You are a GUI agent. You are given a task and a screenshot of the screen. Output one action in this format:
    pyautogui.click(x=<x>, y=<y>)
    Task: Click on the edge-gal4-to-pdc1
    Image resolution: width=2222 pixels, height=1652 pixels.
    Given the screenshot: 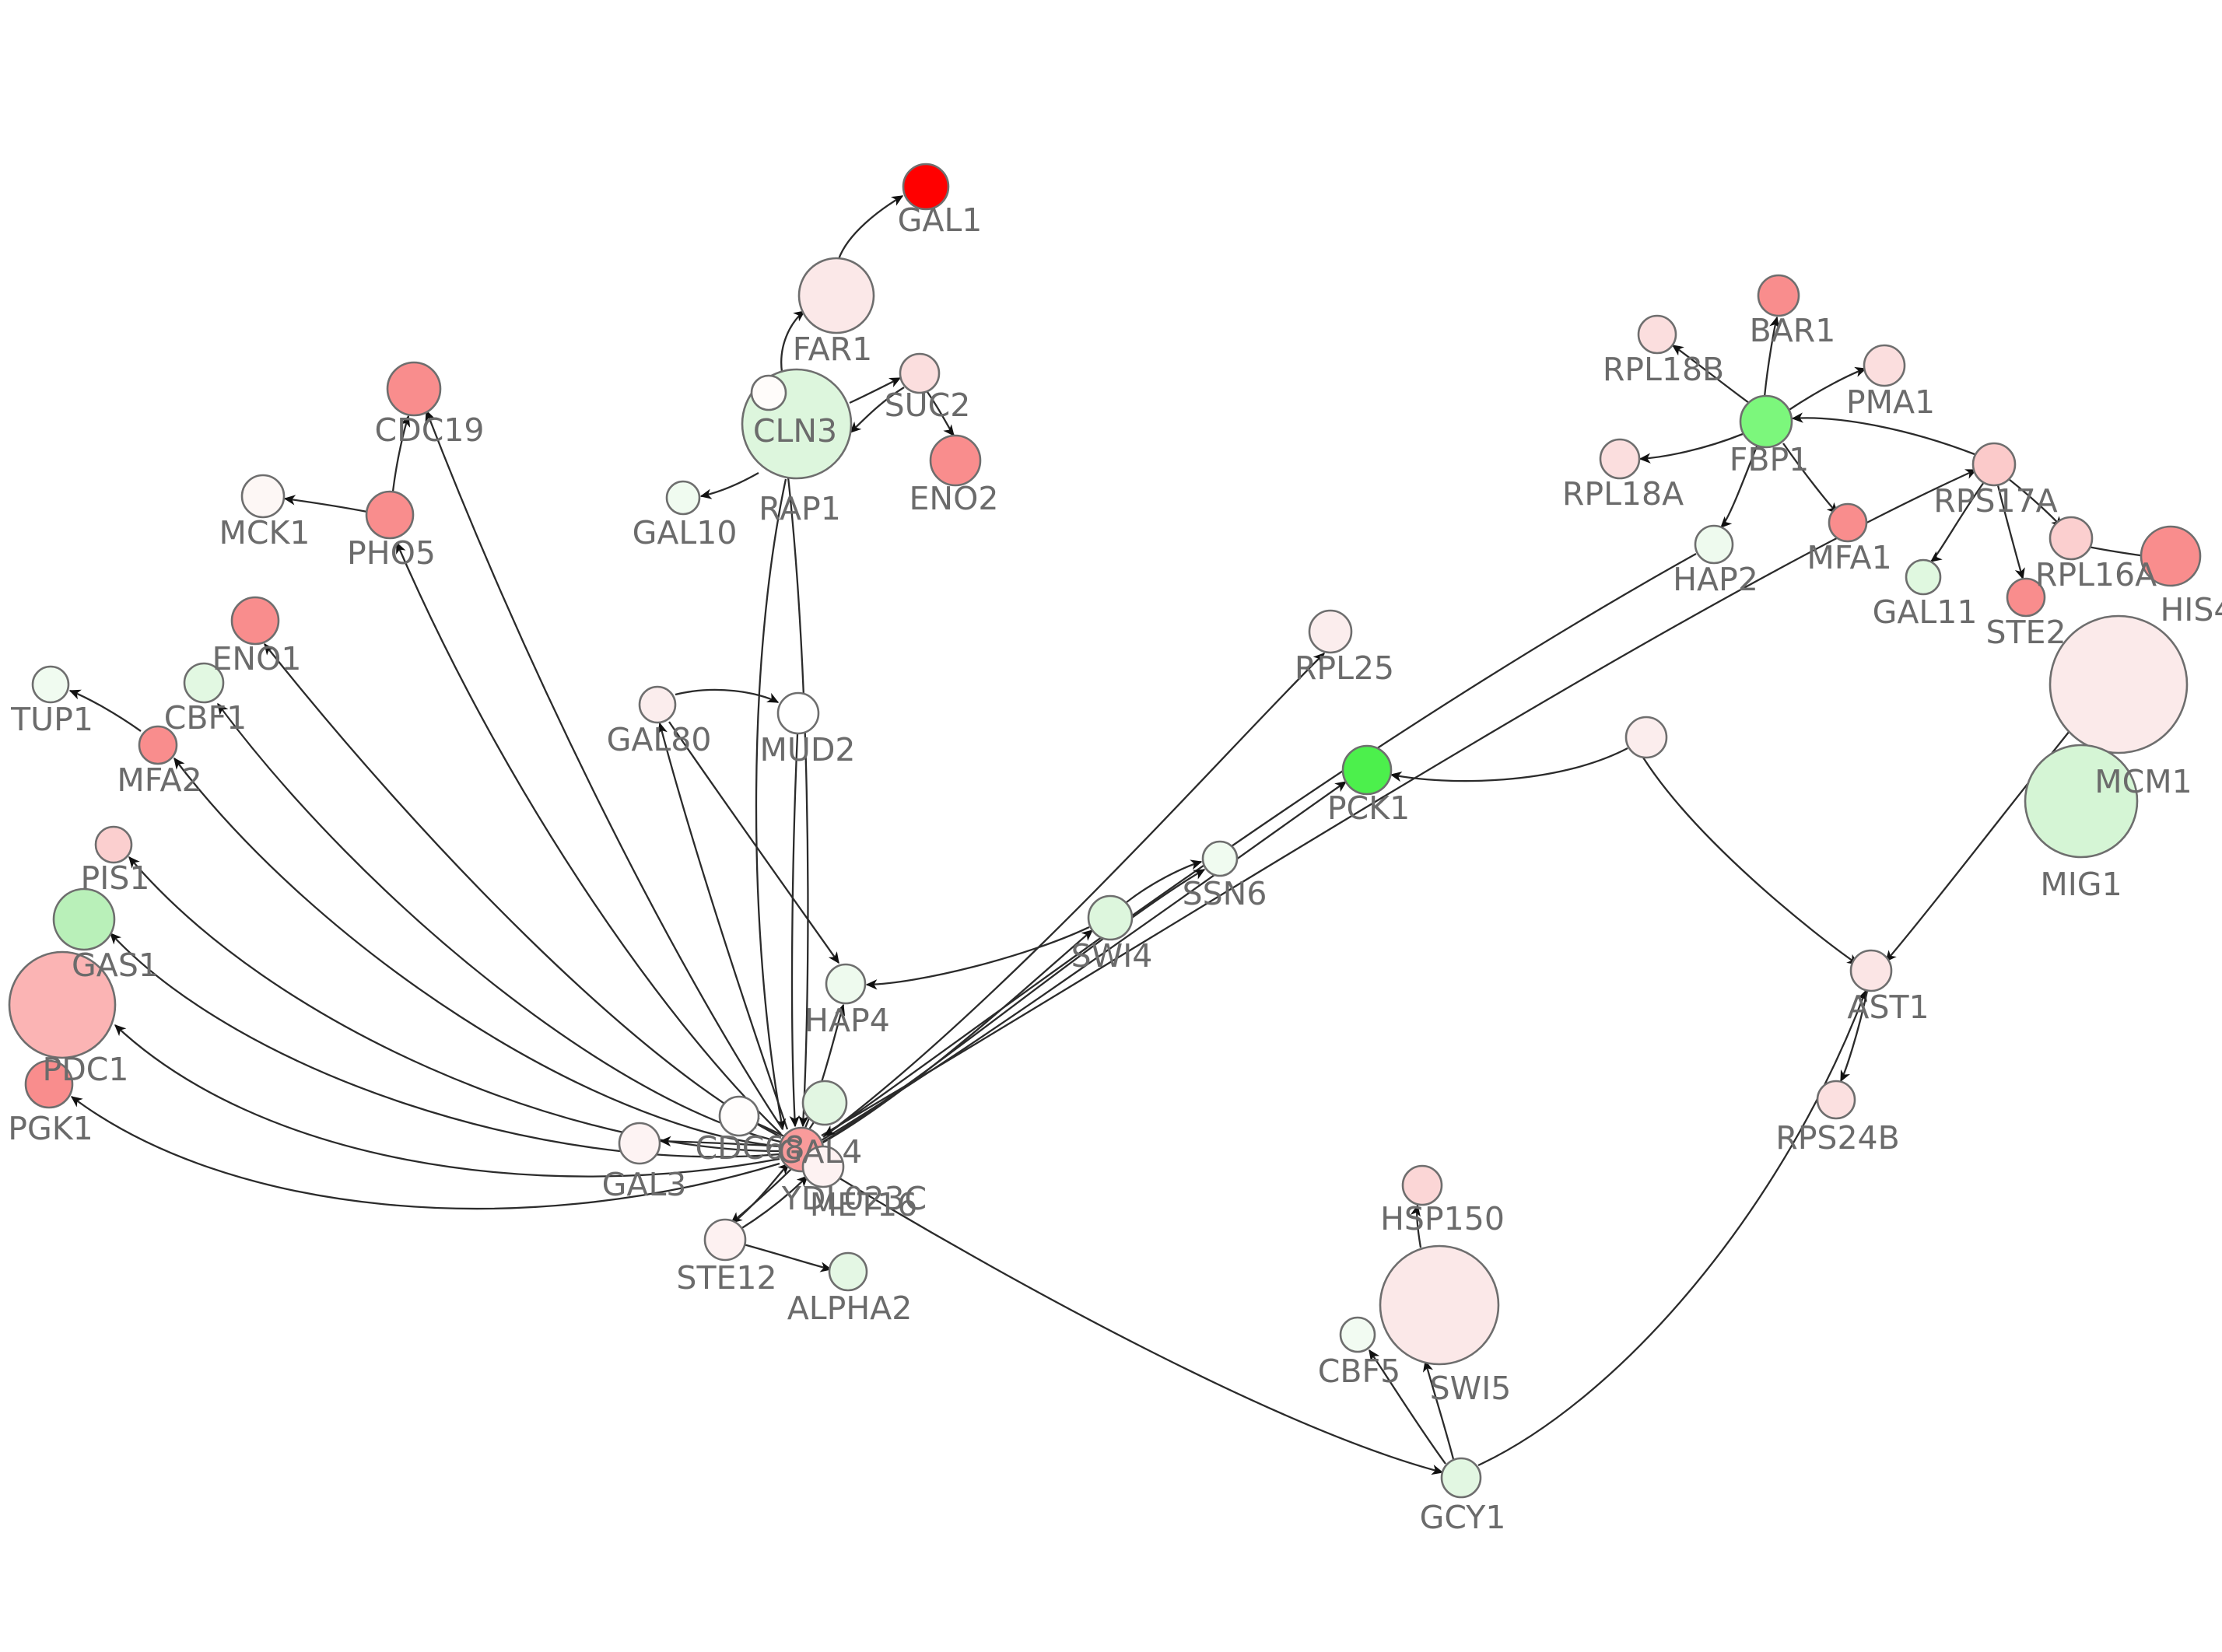 What is the action you would take?
    pyautogui.click(x=447, y=1101)
    